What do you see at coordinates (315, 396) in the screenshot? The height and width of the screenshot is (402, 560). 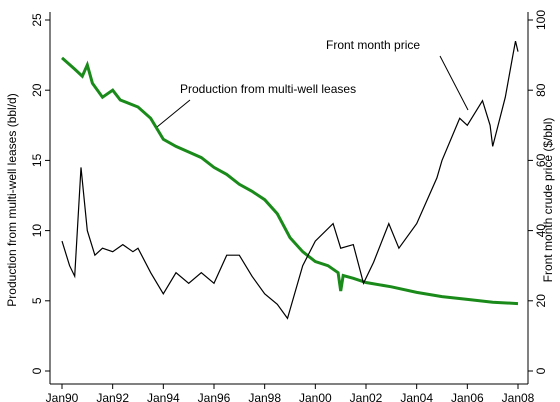 I see `x-tick-label: Jan00` at bounding box center [315, 396].